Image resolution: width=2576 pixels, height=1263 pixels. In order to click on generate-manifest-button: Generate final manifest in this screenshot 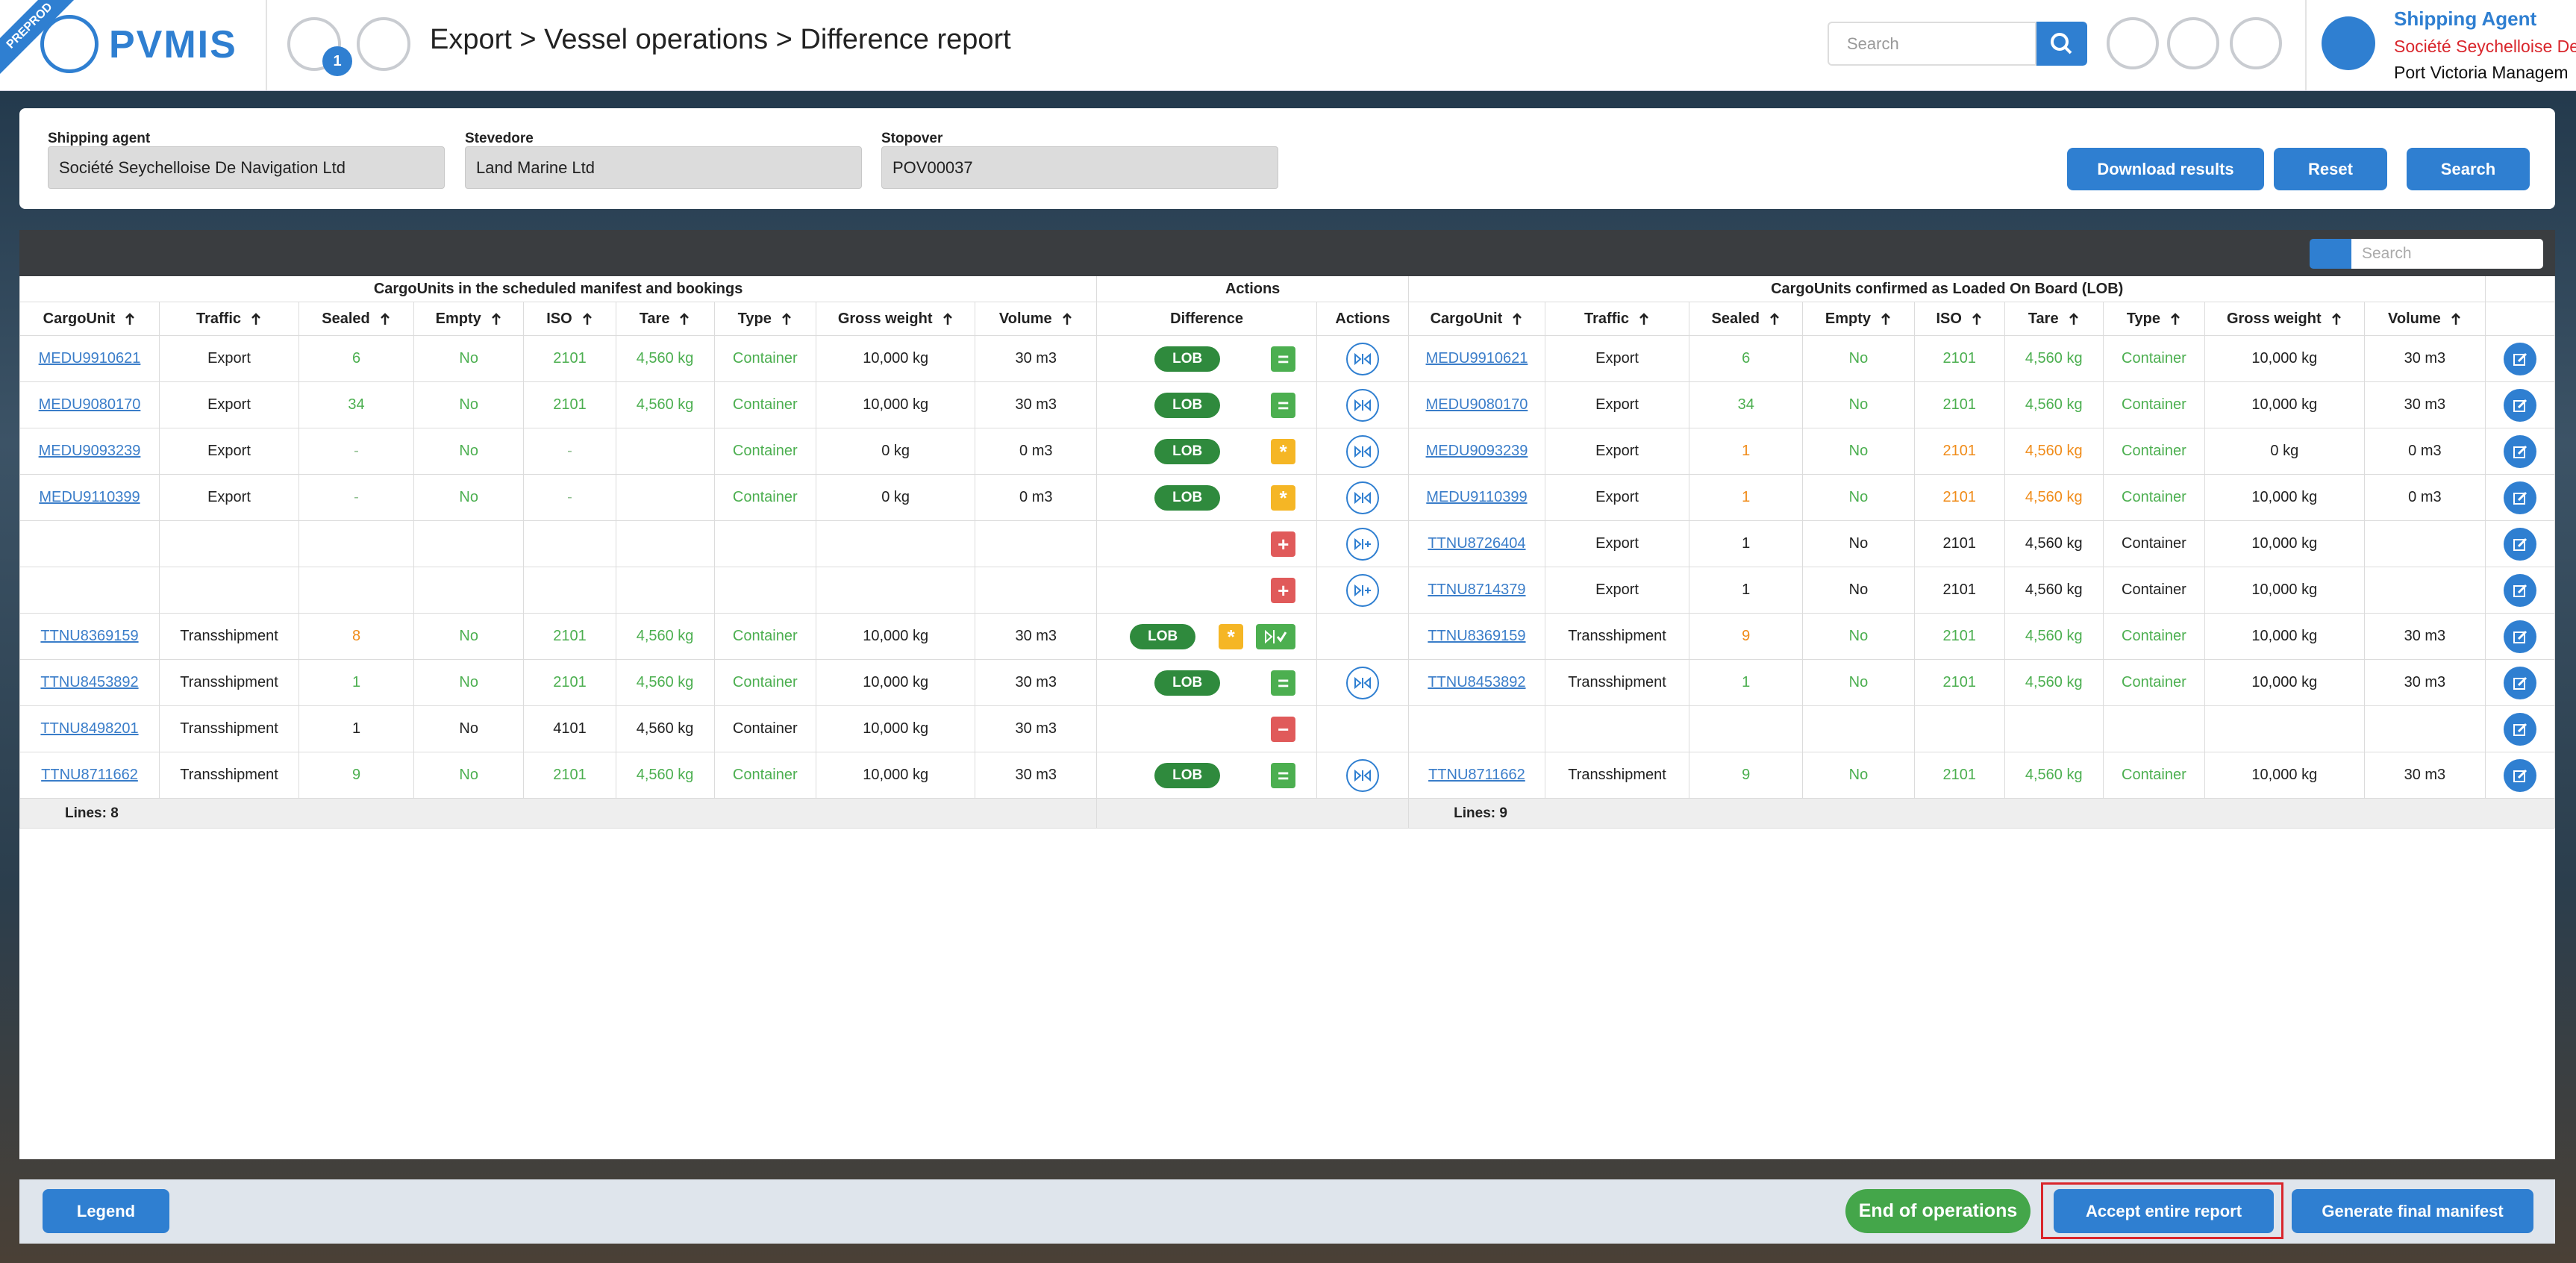, I will do `click(2412, 1211)`.